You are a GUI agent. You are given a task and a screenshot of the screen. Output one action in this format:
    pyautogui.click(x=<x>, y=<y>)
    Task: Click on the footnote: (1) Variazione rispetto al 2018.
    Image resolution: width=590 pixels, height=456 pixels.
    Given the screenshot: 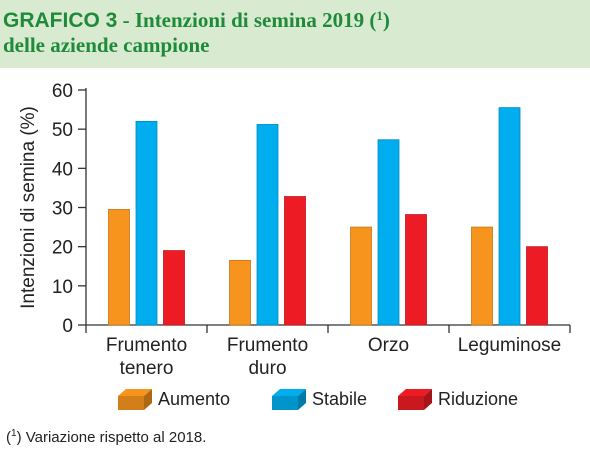 What is the action you would take?
    pyautogui.click(x=296, y=437)
    